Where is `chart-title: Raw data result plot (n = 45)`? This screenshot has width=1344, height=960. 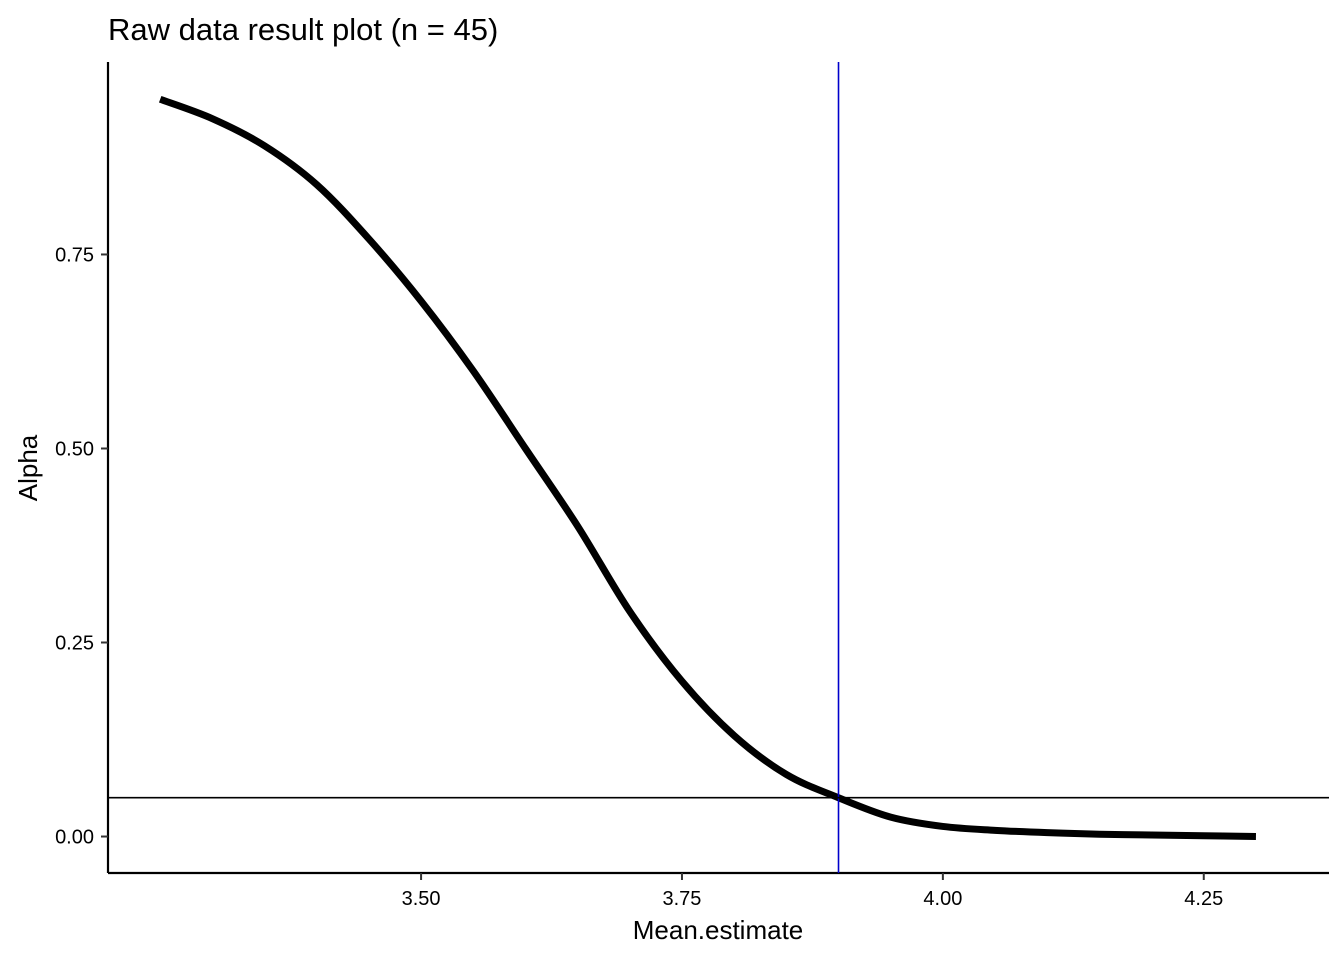
chart-title: Raw data result plot (n = 45) is located at coordinates (303, 29).